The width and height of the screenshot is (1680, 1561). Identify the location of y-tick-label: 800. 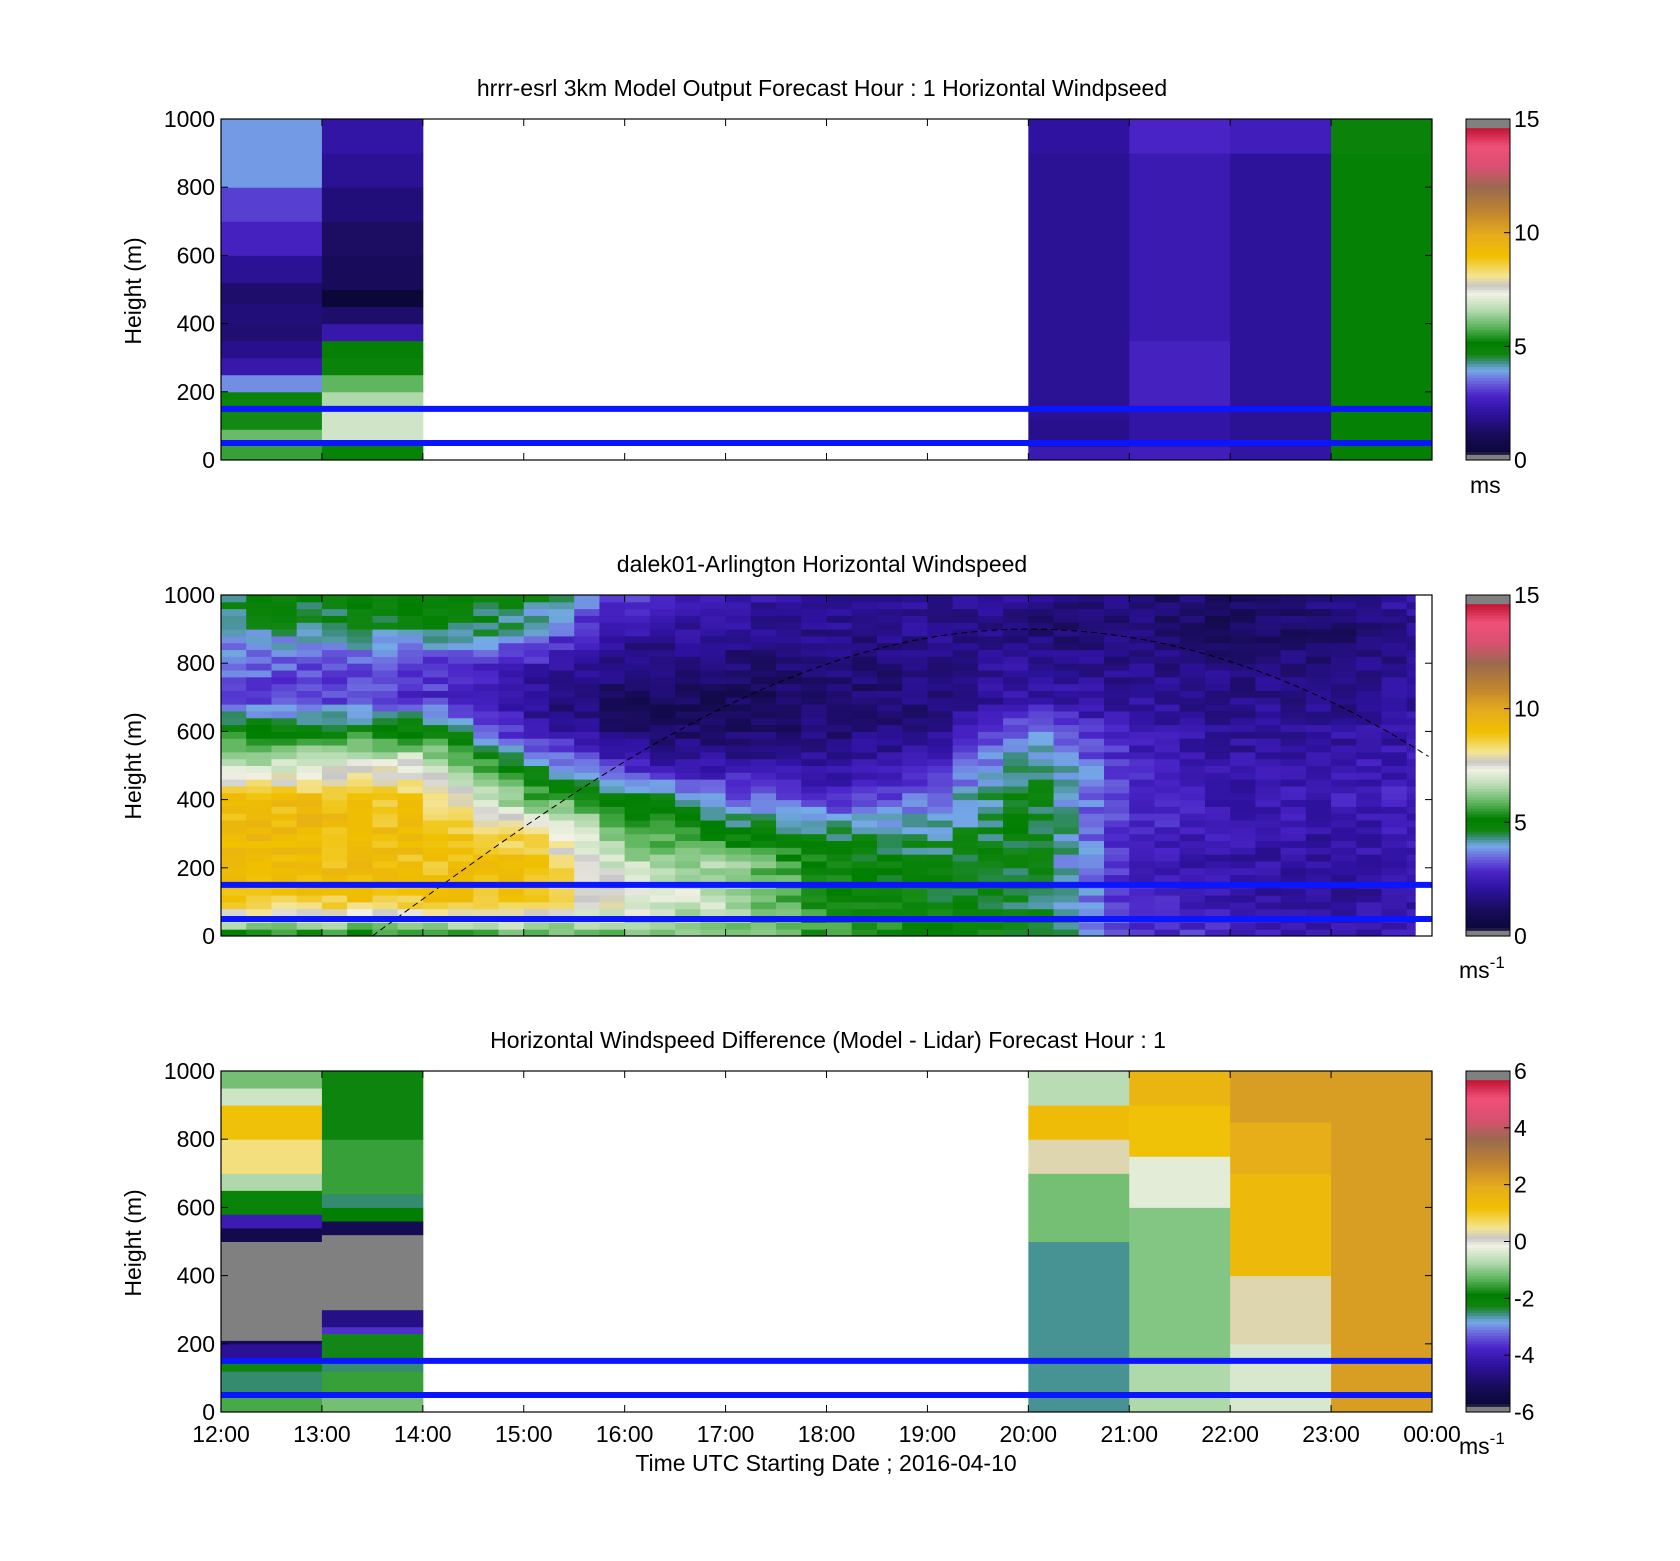
(196, 1139).